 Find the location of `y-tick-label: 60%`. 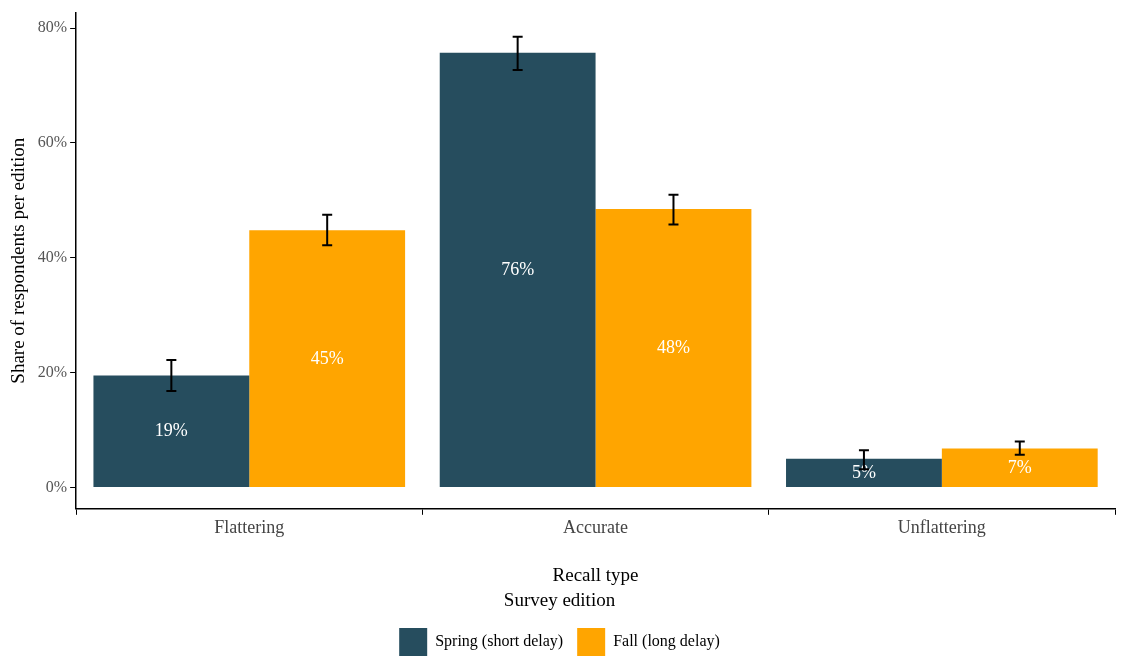

y-tick-label: 60% is located at coordinates (52, 142).